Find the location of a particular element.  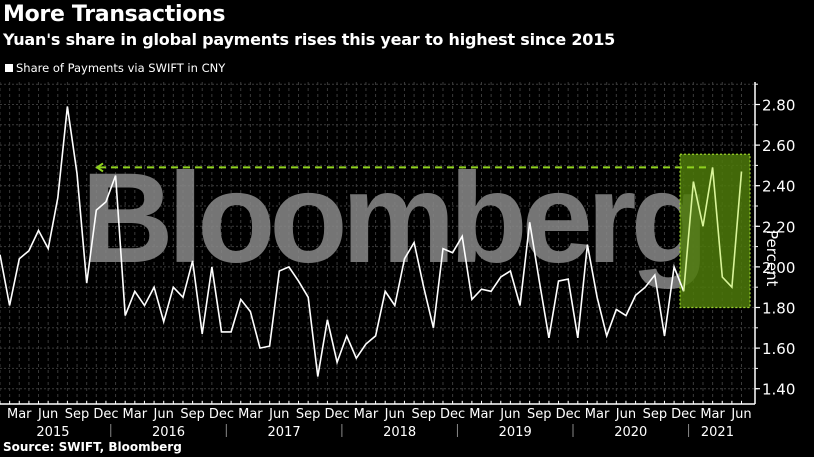

legend-swatch-icon is located at coordinates (9, 68).